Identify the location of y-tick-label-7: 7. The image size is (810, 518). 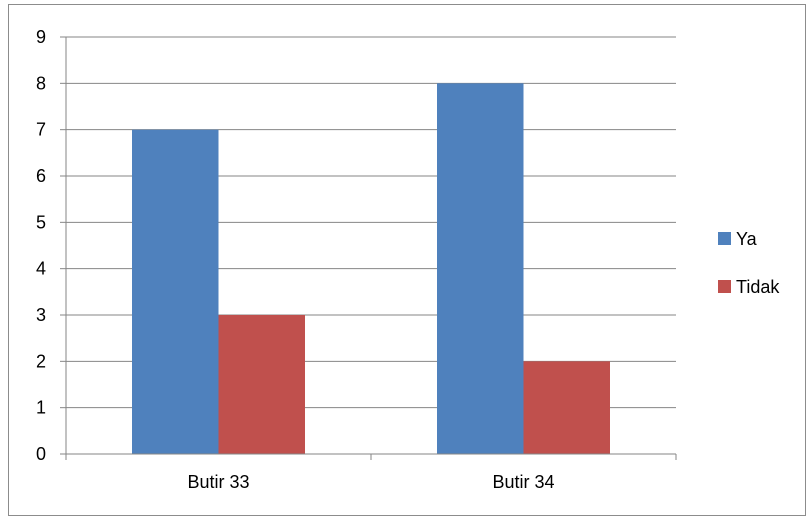
(41, 130).